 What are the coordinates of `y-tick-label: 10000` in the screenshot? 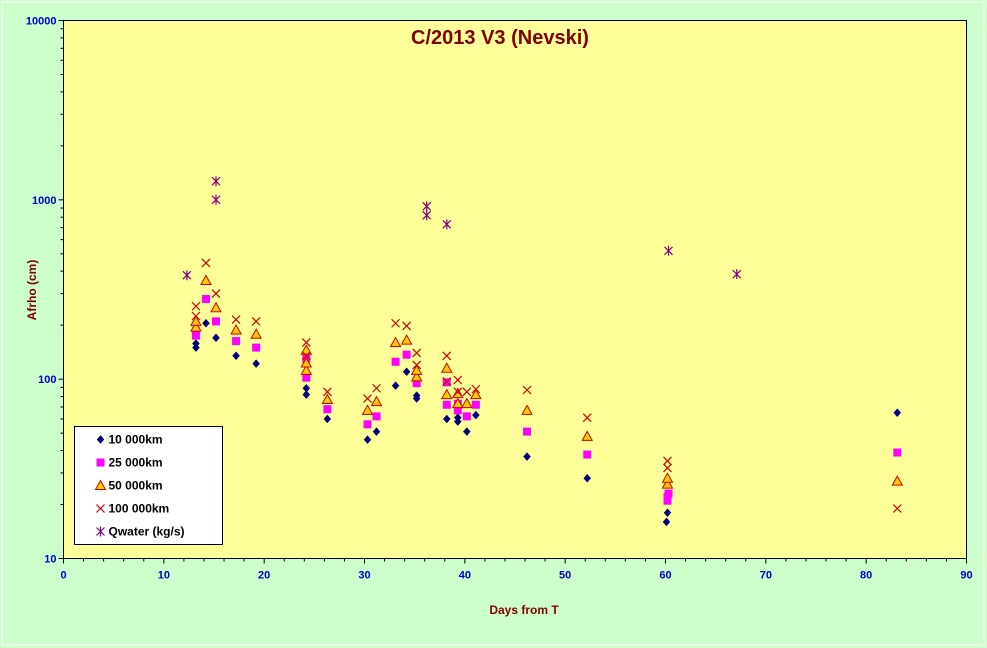 It's located at (41, 22).